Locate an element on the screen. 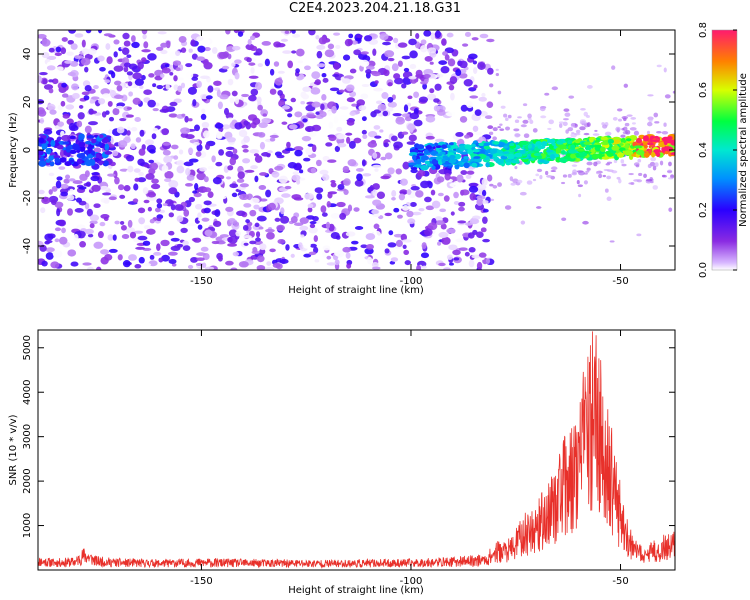 The image size is (750, 600). snr-x-tick-label: -100 is located at coordinates (411, 581).